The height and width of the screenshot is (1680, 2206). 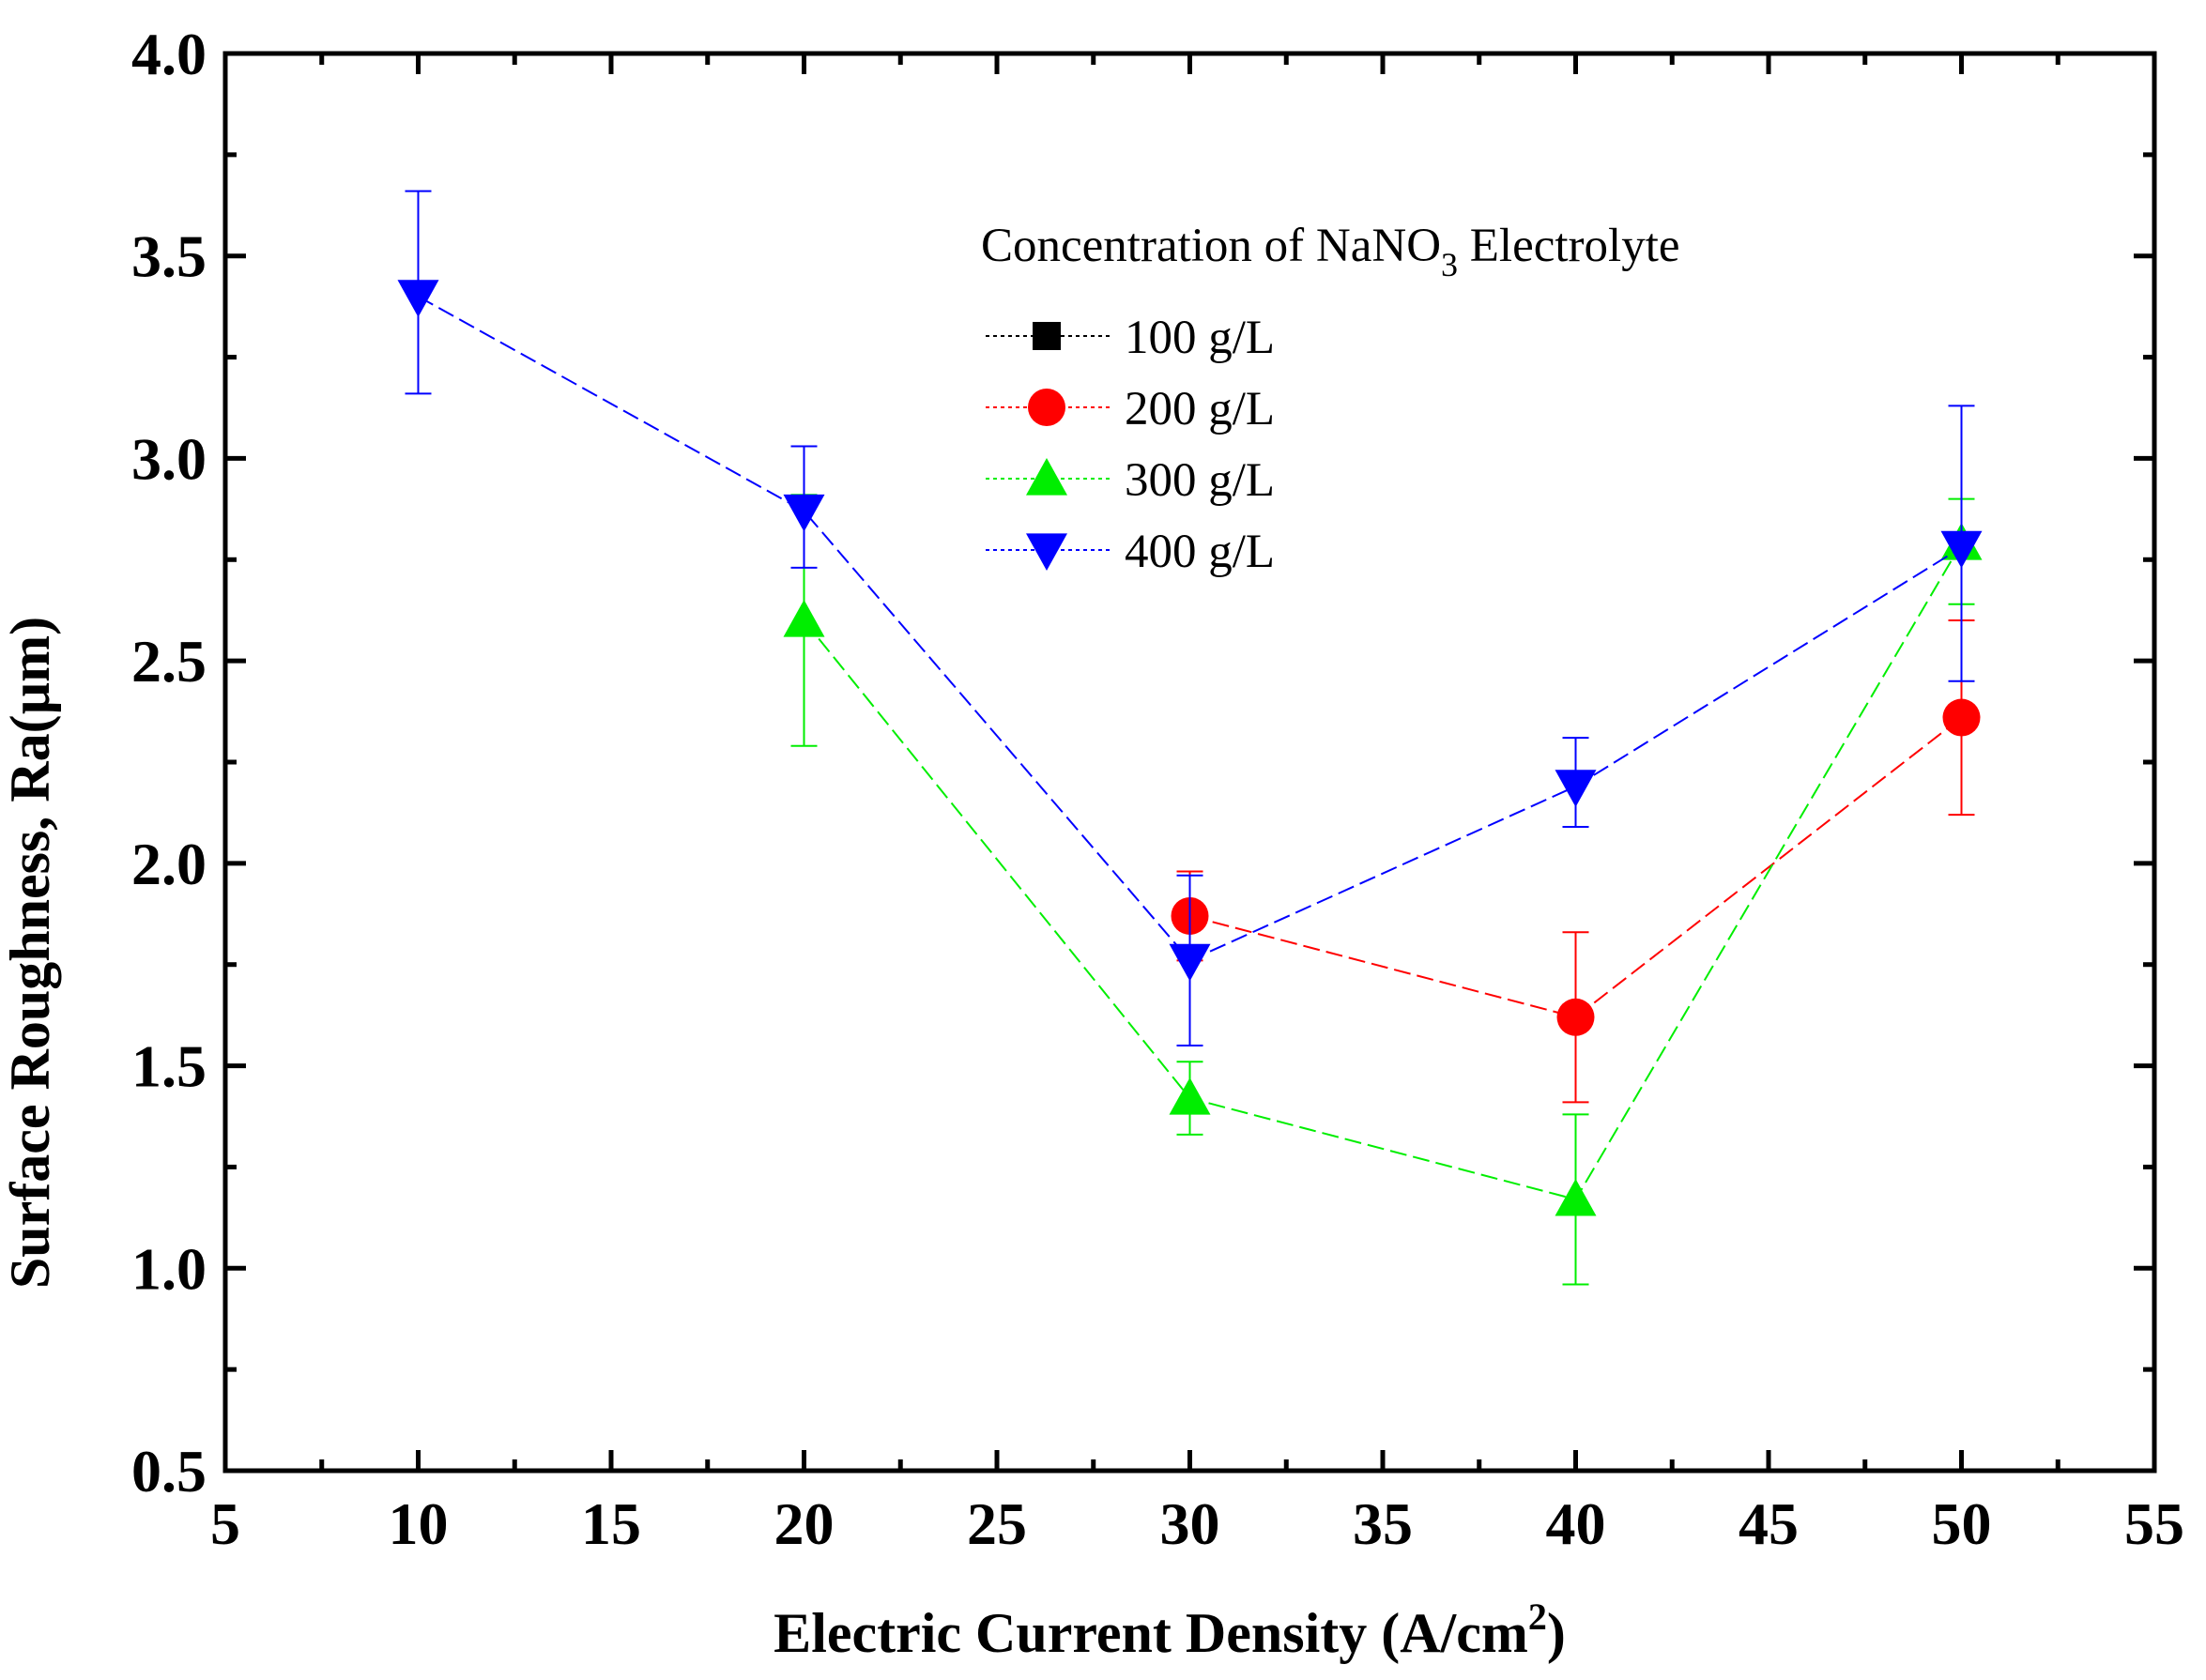 I want to click on x-axis-title-sup: 2, so click(x=1538, y=1617).